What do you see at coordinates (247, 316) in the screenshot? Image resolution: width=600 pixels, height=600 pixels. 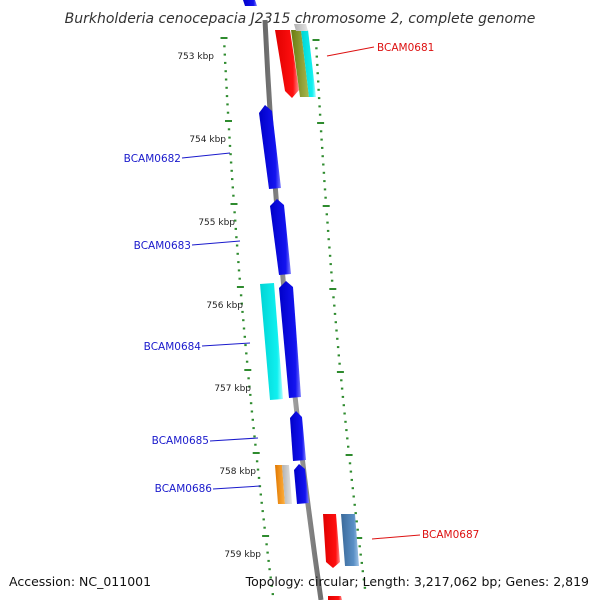 I see `inner-scale-ticks` at bounding box center [247, 316].